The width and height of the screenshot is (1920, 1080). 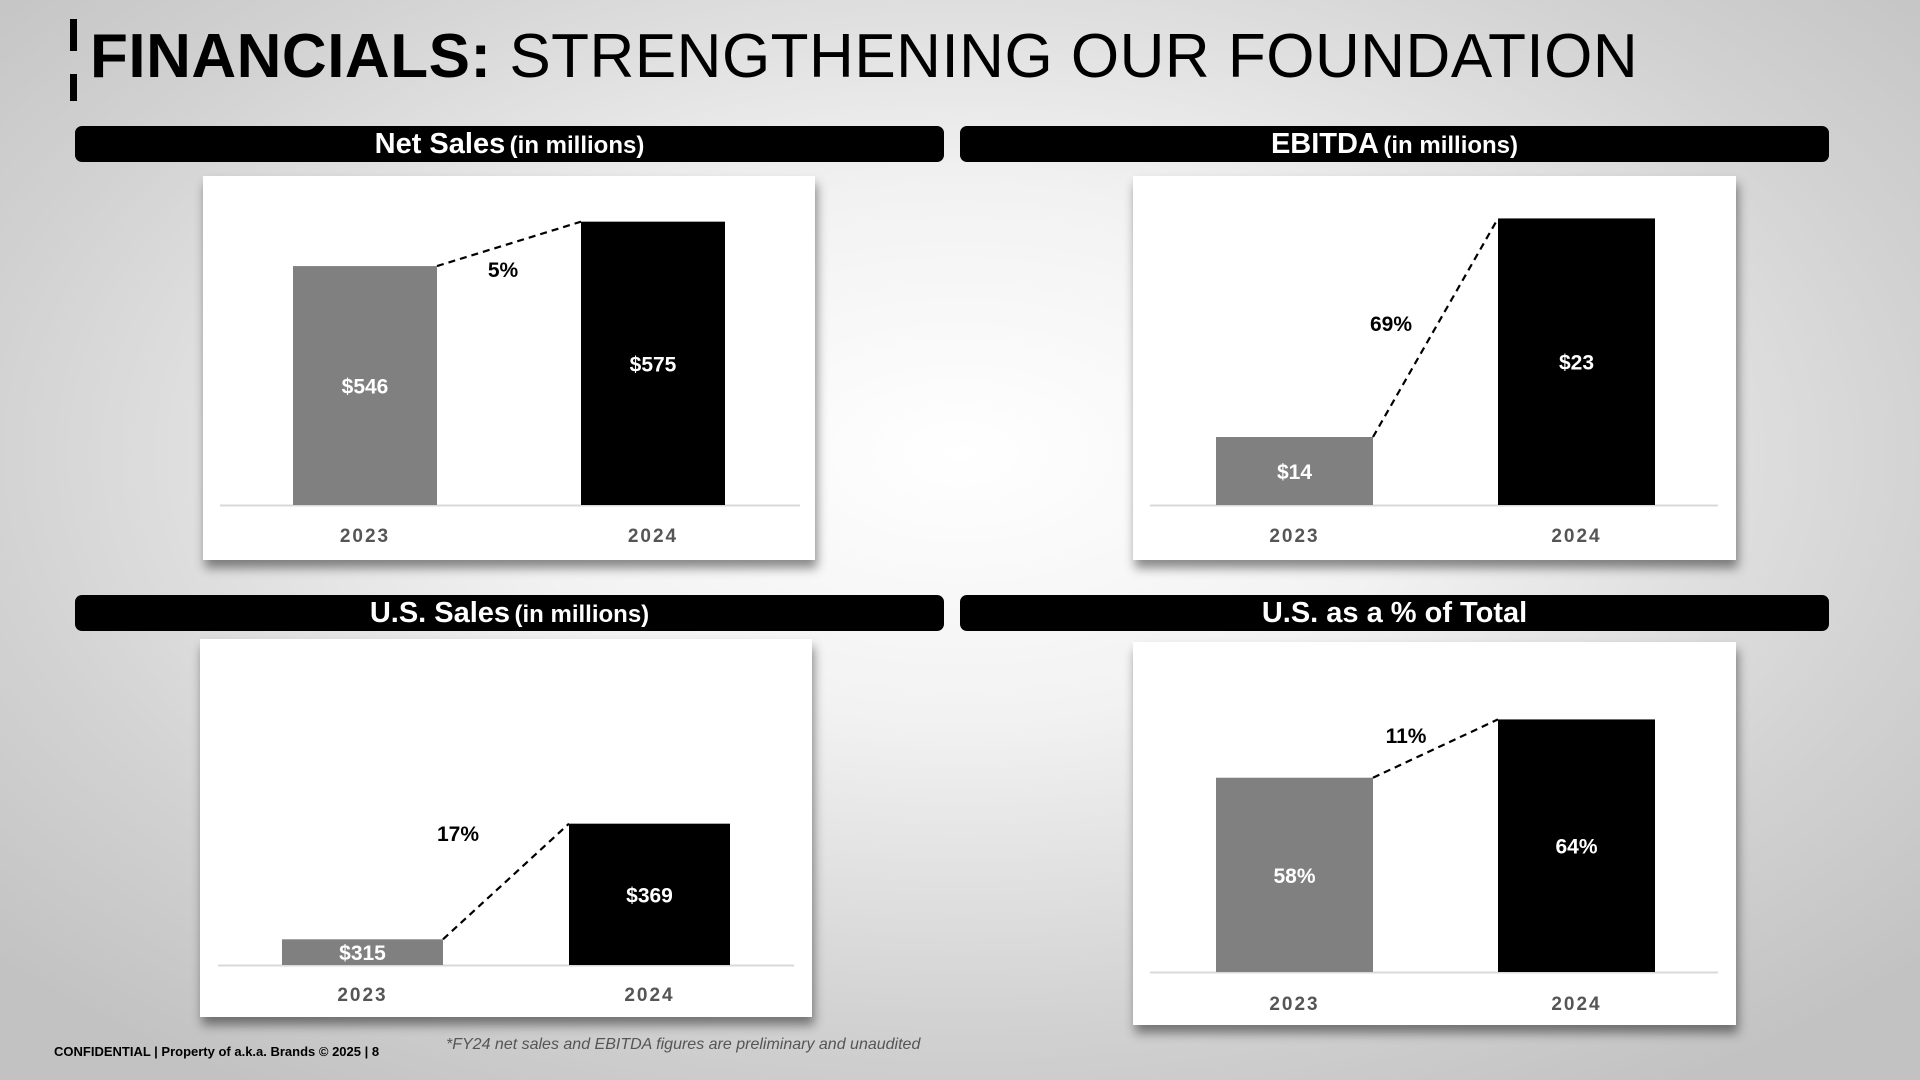 I want to click on chart-ebitda-svg: $14 2023 $23 2024 69%, so click(x=1434, y=382).